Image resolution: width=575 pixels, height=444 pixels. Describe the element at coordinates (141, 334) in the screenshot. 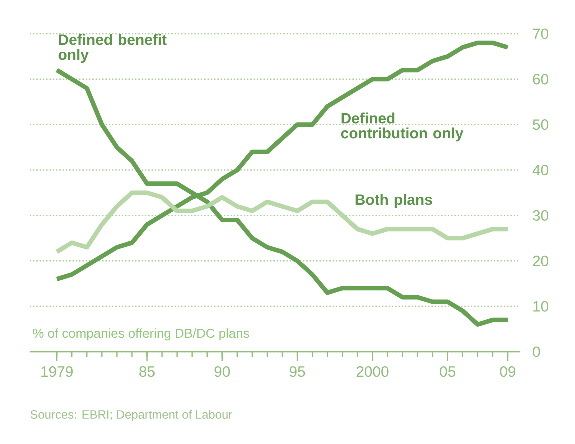

I see `y-axis-title: % of companies offering DB/DC plans` at that location.